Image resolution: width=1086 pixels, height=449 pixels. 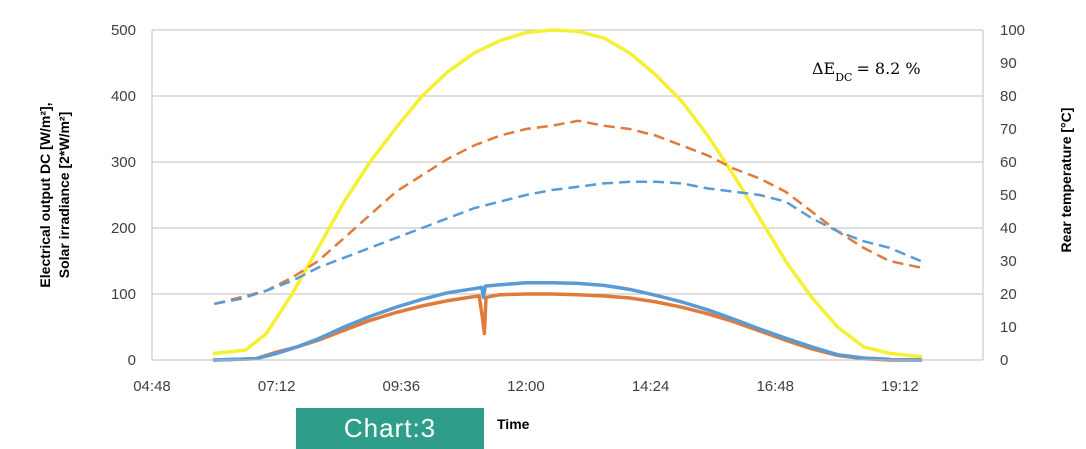 What do you see at coordinates (843, 77) in the screenshot?
I see `annotation-subscript: DC` at bounding box center [843, 77].